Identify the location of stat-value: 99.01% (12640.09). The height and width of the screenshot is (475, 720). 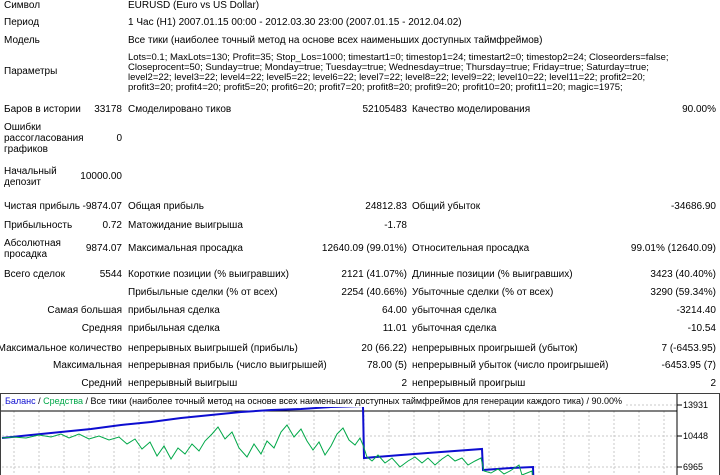
(673, 248).